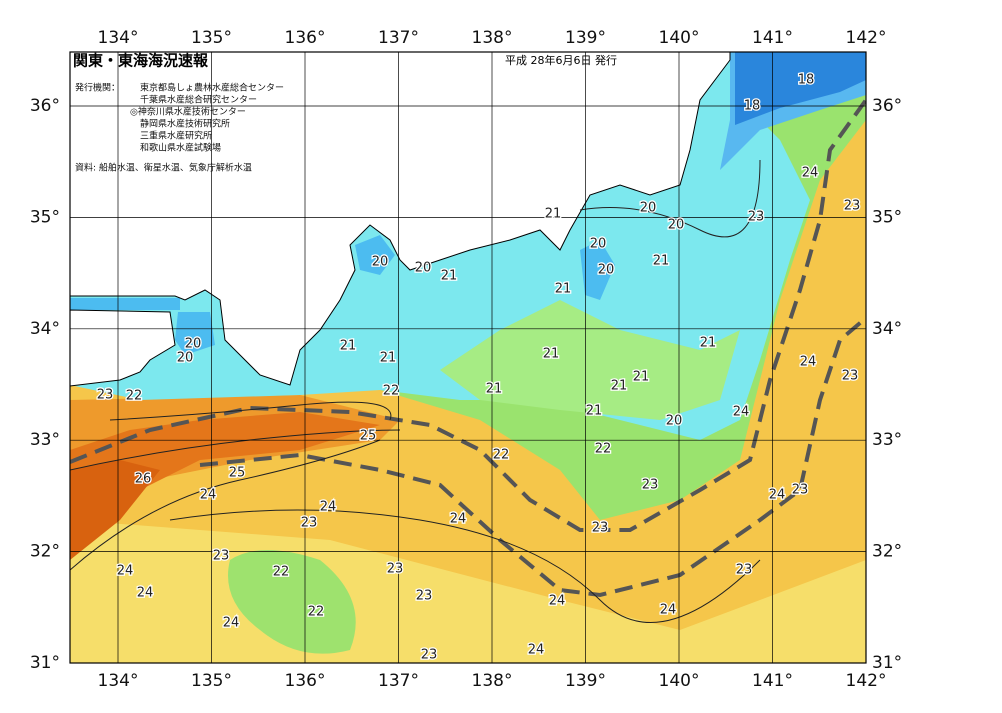  What do you see at coordinates (887, 440) in the screenshot?
I see `lat-label-right: 33°` at bounding box center [887, 440].